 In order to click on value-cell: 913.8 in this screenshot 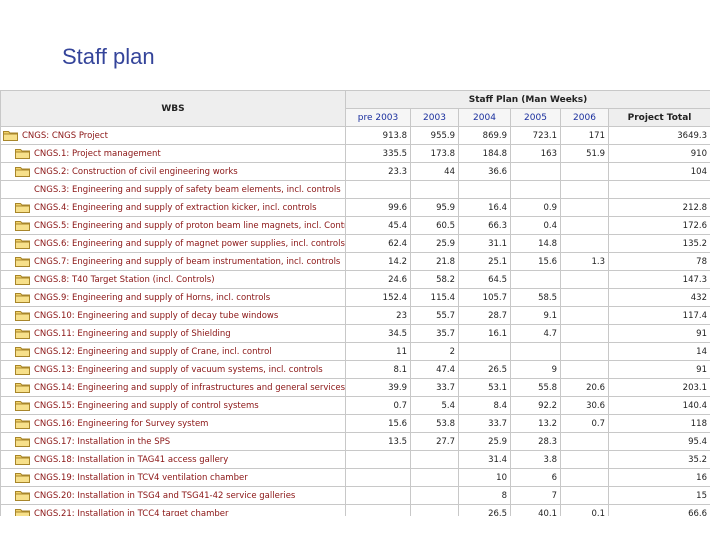, I will do `click(378, 135)`.